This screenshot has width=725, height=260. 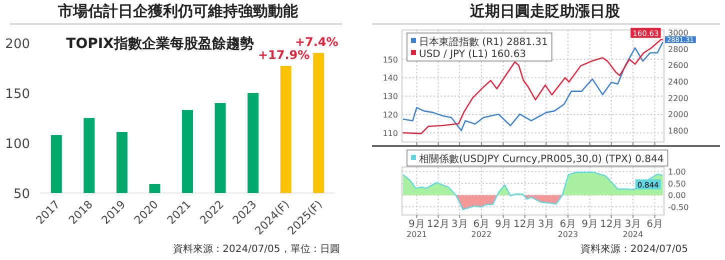 What do you see at coordinates (633, 229) in the screenshot?
I see `x-tick-label: 3月 2024` at bounding box center [633, 229].